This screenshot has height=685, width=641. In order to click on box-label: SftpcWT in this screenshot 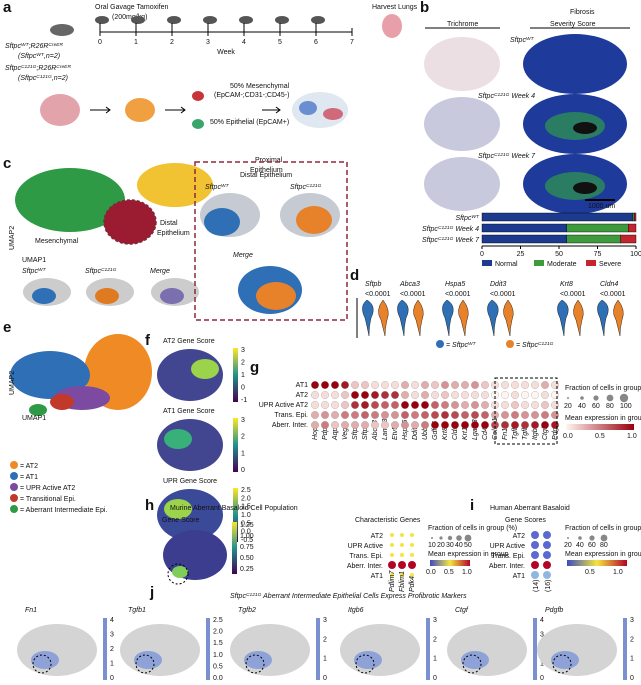, I will do `click(217, 187)`.